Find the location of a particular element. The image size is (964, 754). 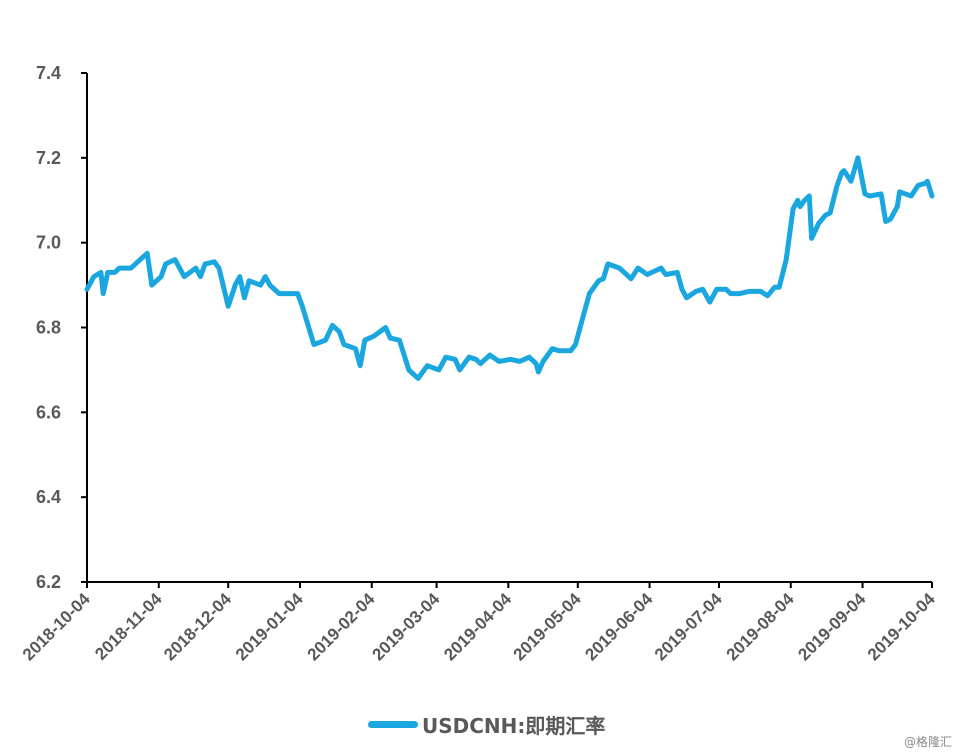

watermark: @格隆汇 is located at coordinates (927, 742).